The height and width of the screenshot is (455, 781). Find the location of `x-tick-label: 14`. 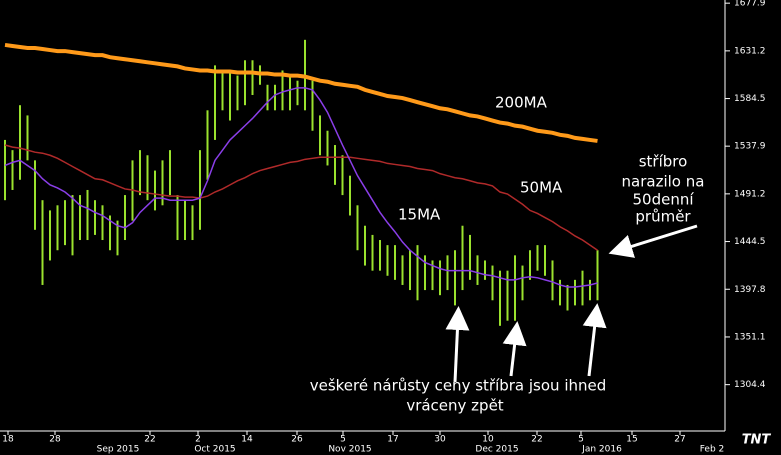

x-tick-label: 14 is located at coordinates (247, 440).